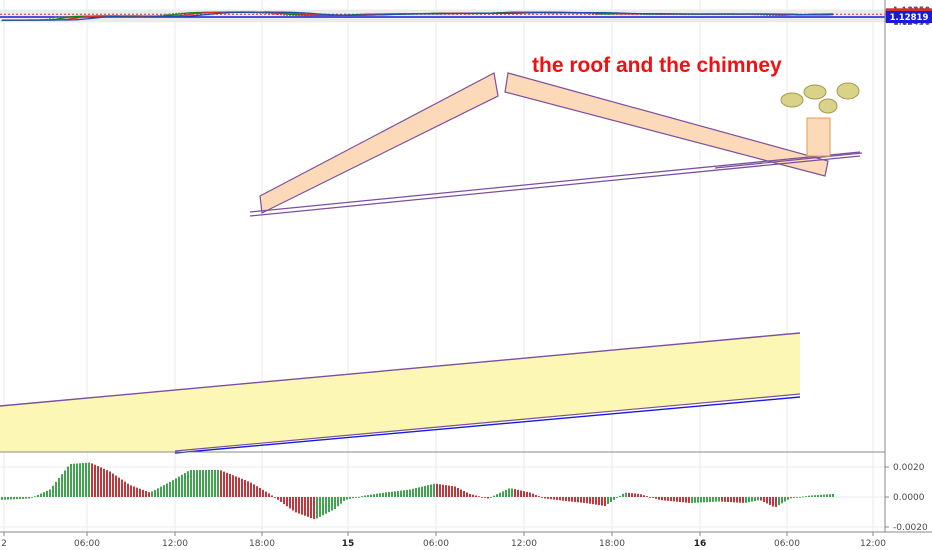 This screenshot has width=932, height=550. What do you see at coordinates (906, 498) in the screenshot?
I see `oscillator-axis: 0.0020 0.0000 -0.0020` at bounding box center [906, 498].